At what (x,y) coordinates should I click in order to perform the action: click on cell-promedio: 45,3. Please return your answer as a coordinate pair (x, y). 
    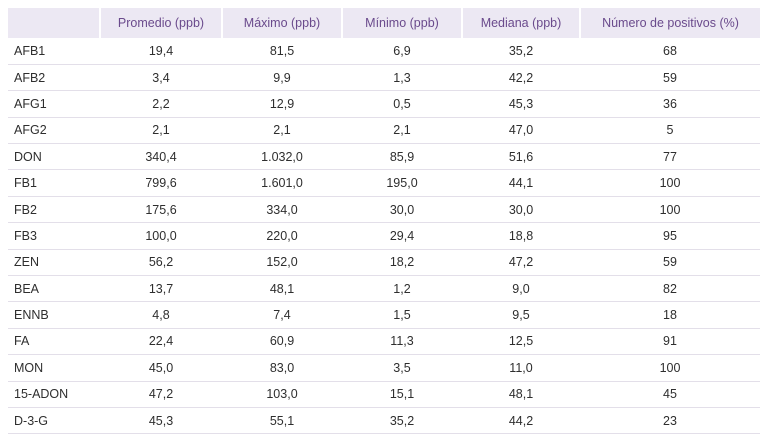
    Looking at the image, I should click on (161, 420).